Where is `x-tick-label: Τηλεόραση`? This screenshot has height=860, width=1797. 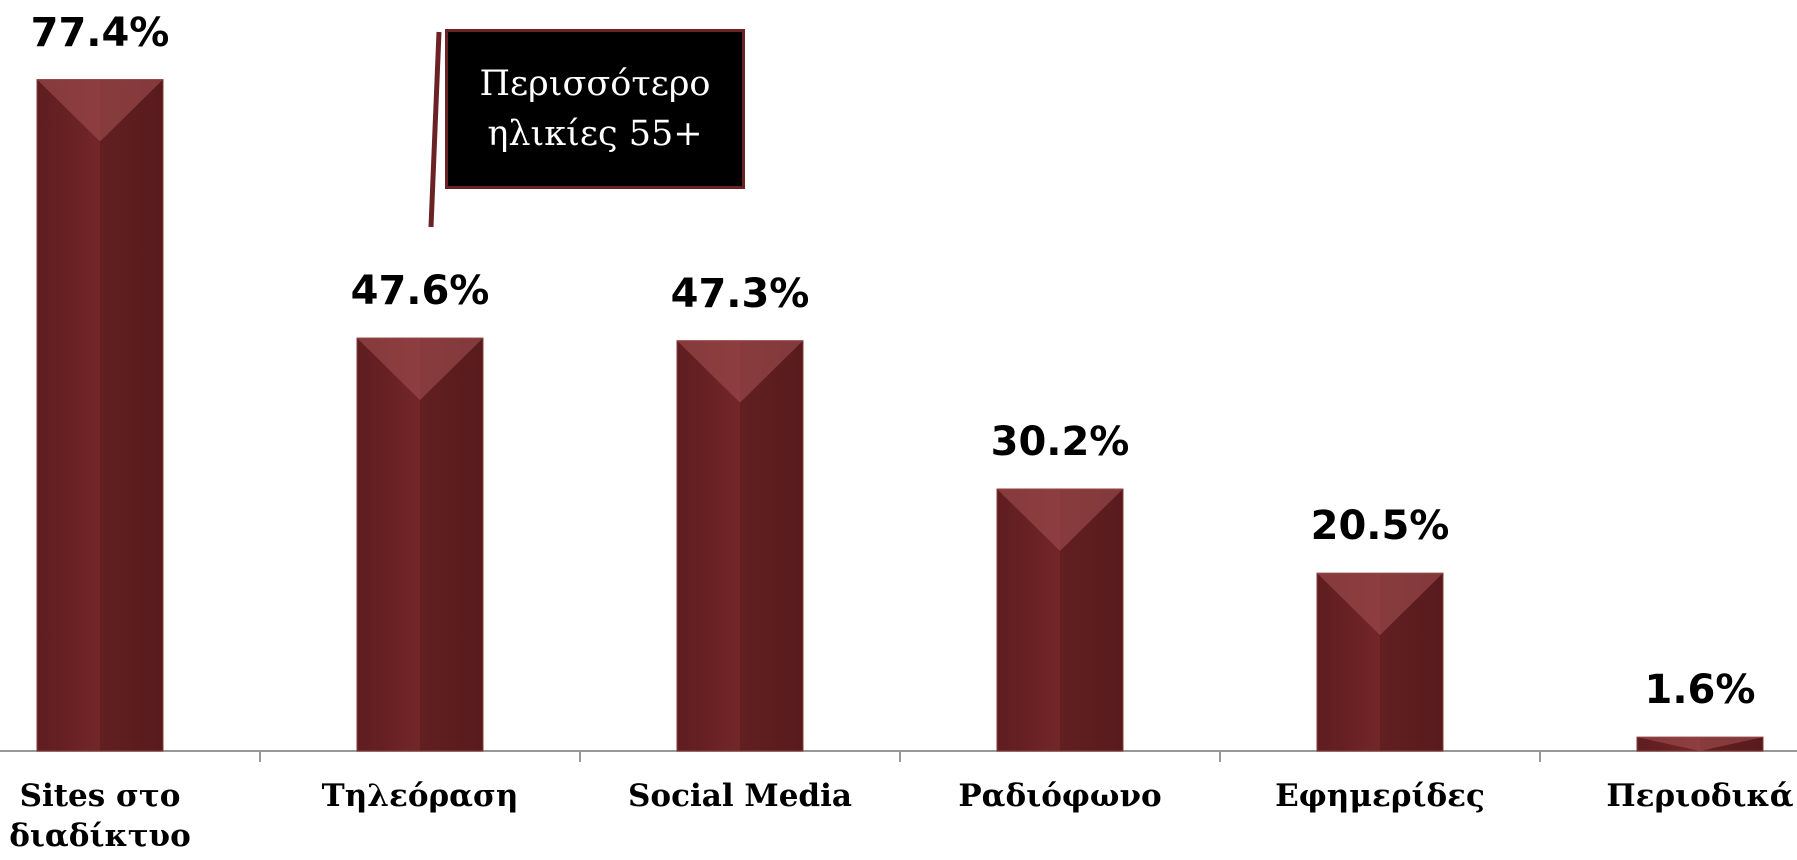
x-tick-label: Τηλεόραση is located at coordinates (420, 796).